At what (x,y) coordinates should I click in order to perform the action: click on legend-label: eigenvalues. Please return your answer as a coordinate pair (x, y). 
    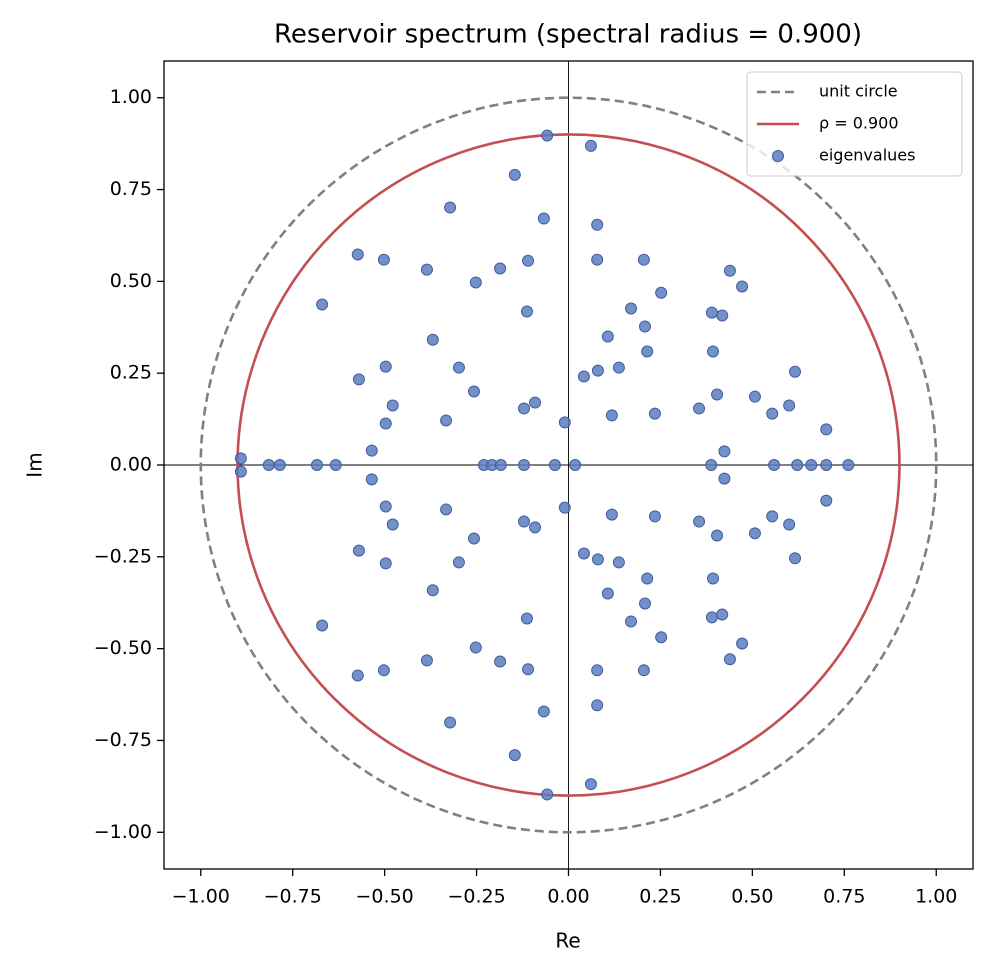
    Looking at the image, I should click on (867, 155).